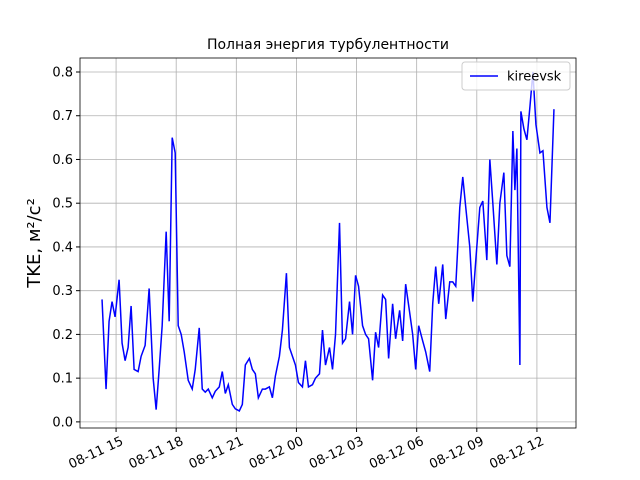  What do you see at coordinates (534, 77) in the screenshot?
I see `legend-label: kireevsk` at bounding box center [534, 77].